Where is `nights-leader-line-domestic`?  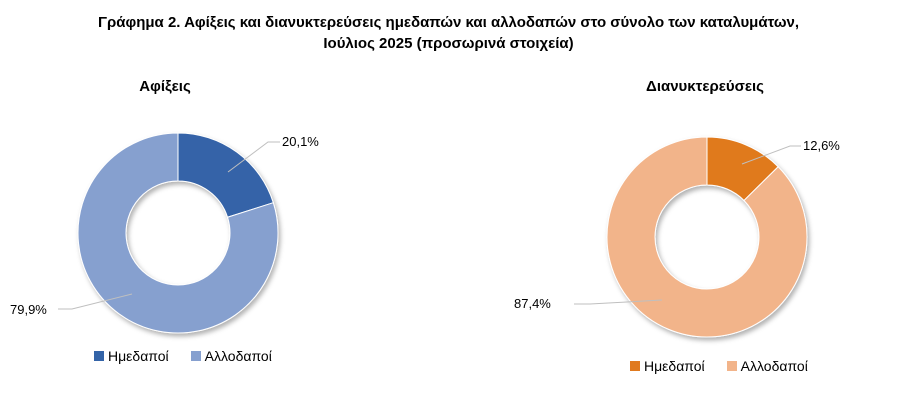 nights-leader-line-domestic is located at coordinates (771, 155).